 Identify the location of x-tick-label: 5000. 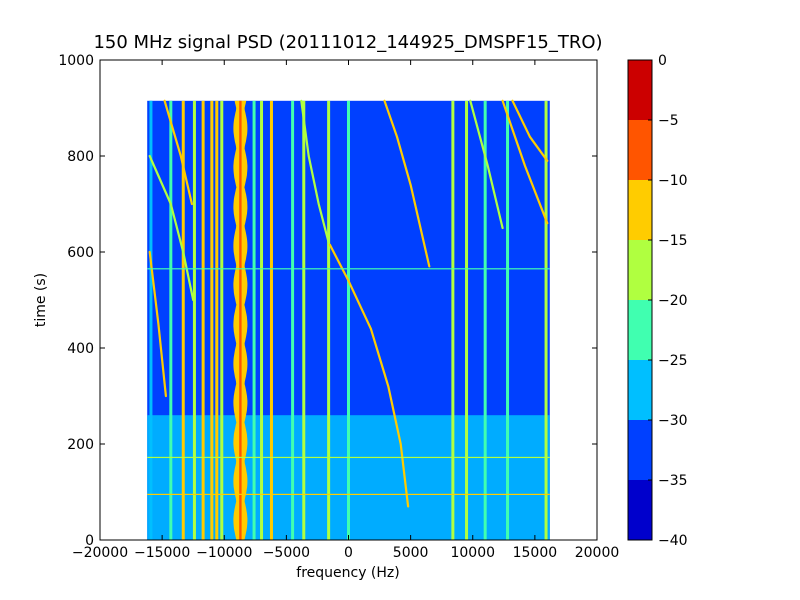
(411, 553).